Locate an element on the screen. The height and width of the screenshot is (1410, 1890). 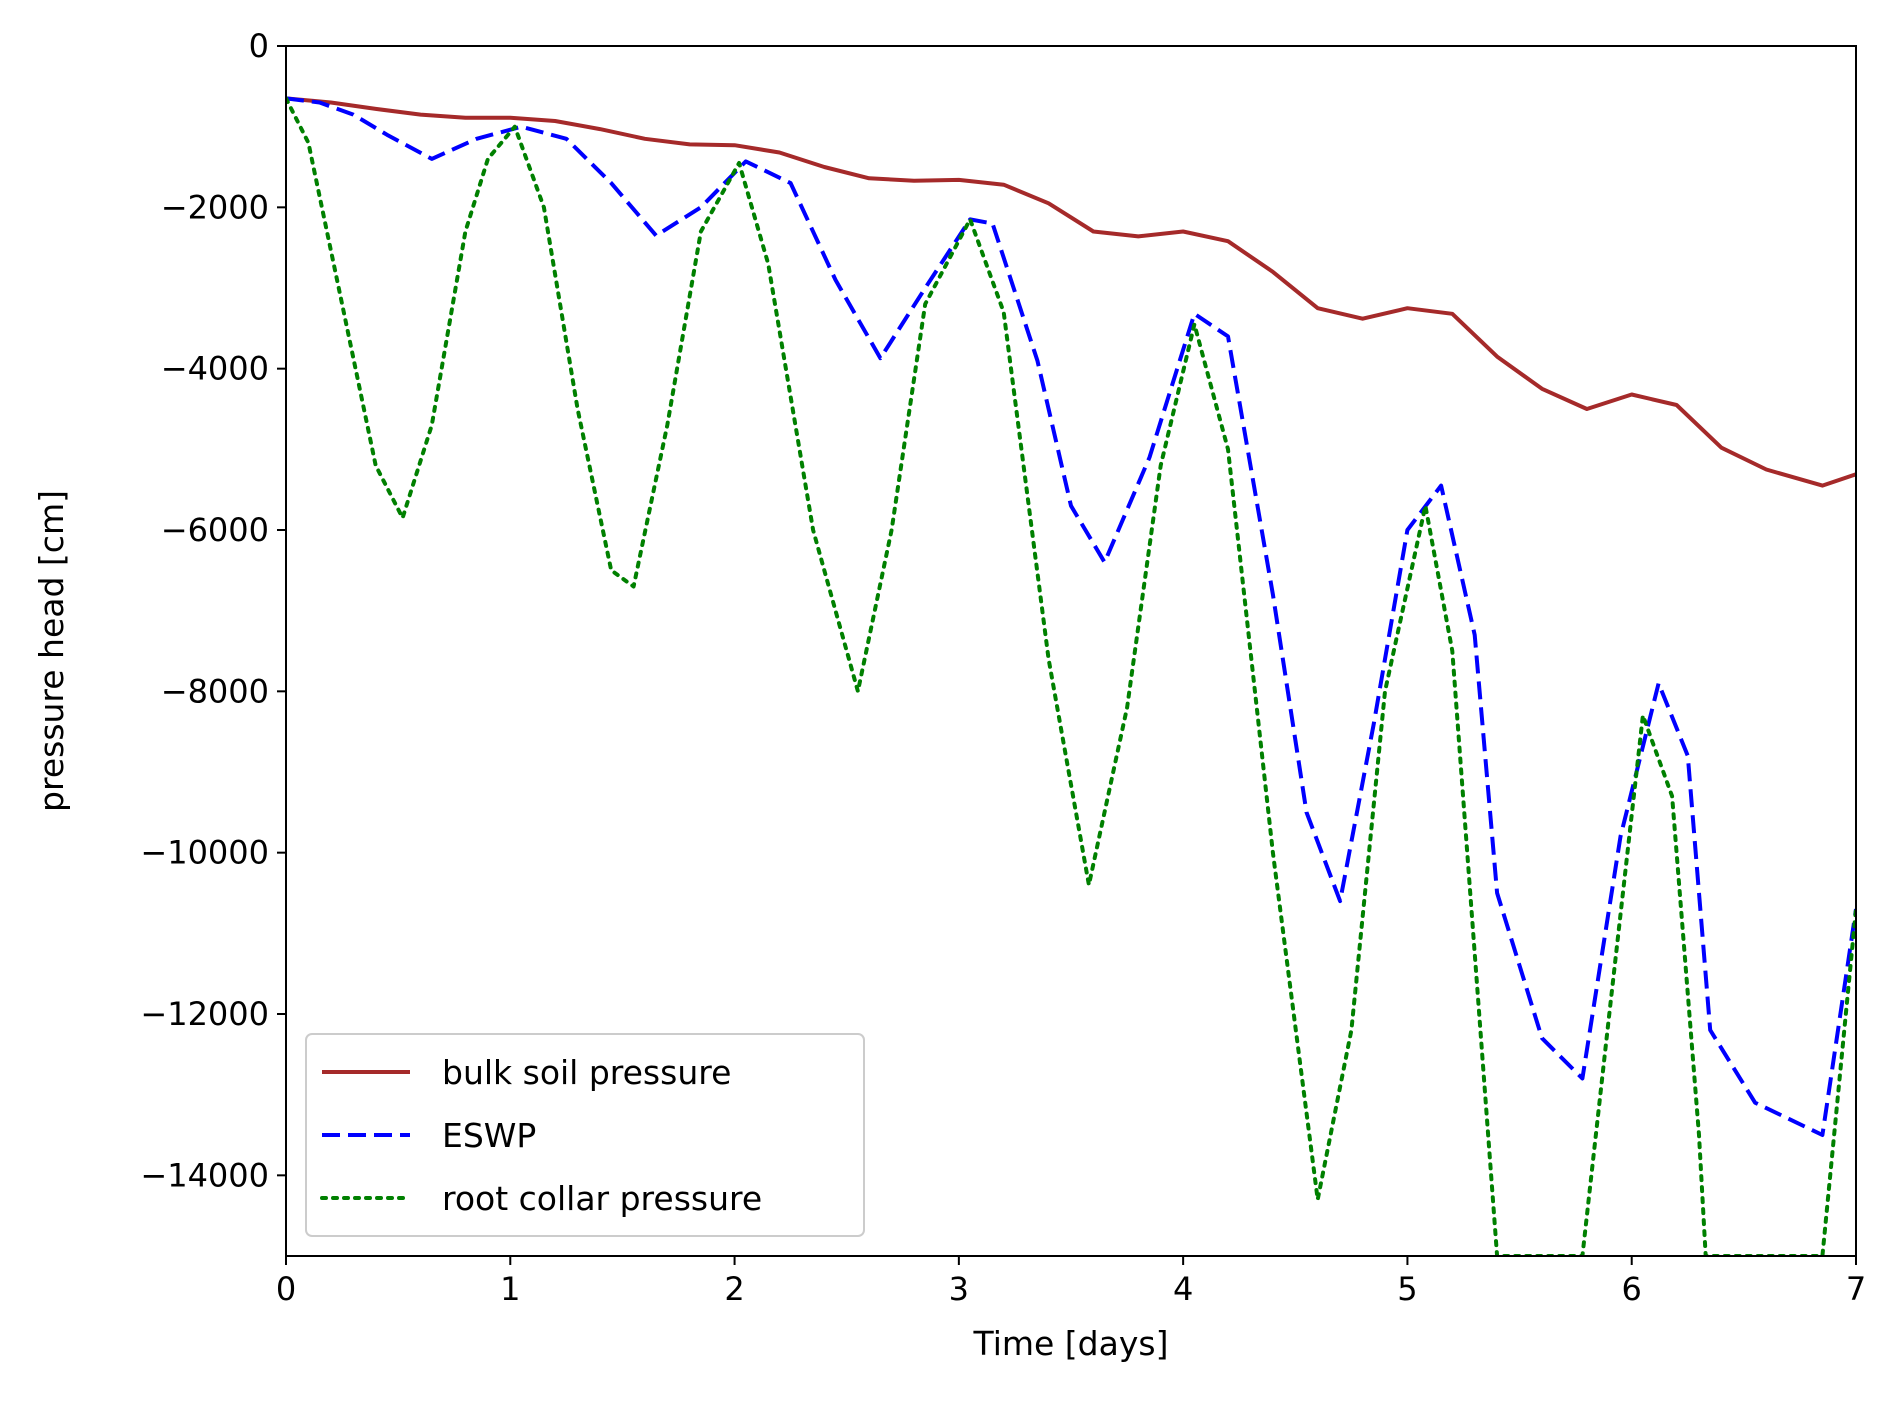
y-tick-label: −4000 is located at coordinates (215, 369).